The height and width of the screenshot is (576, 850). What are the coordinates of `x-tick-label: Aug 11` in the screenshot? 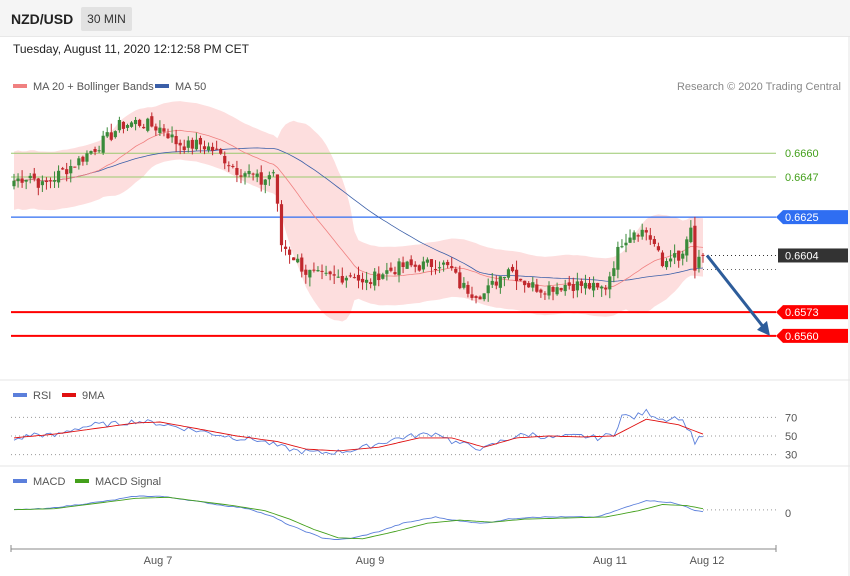 It's located at (610, 561).